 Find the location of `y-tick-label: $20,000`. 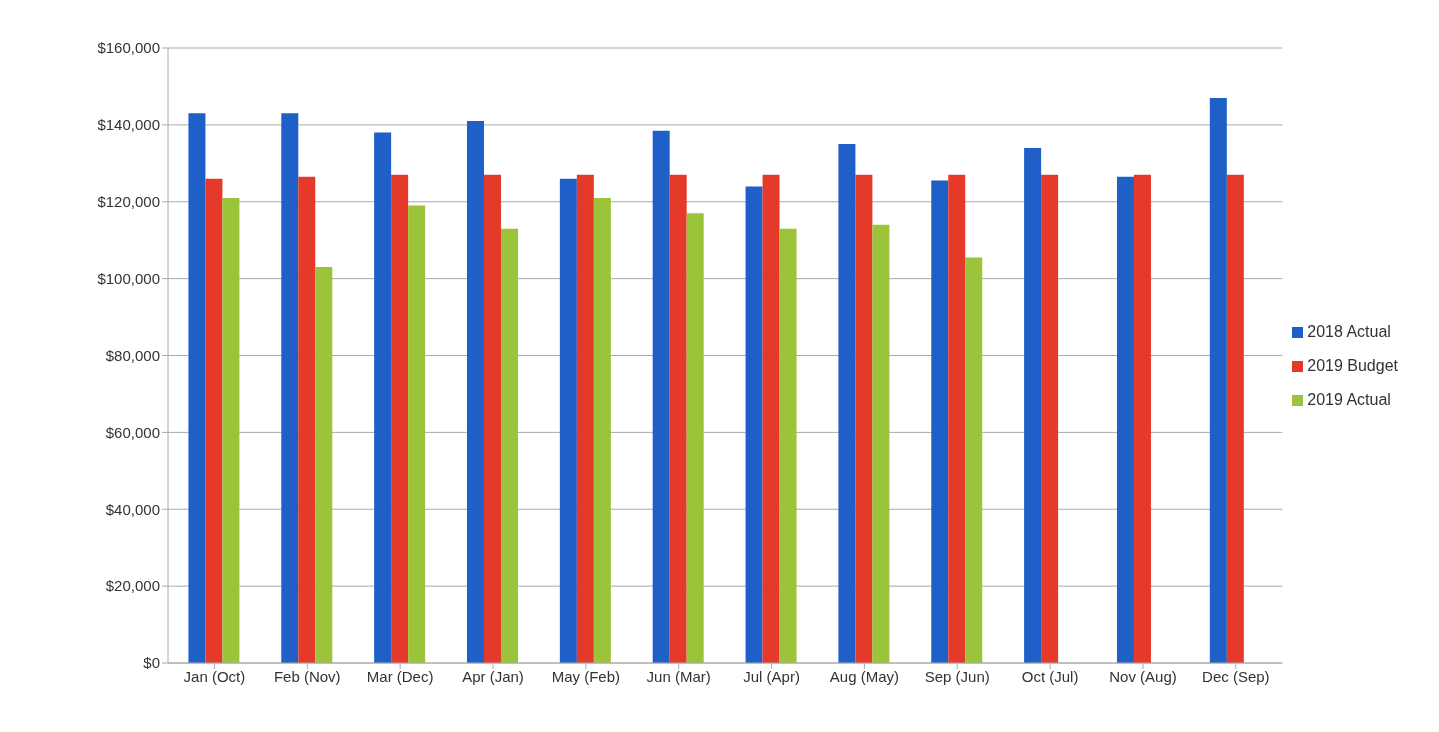

y-tick-label: $20,000 is located at coordinates (132, 586).